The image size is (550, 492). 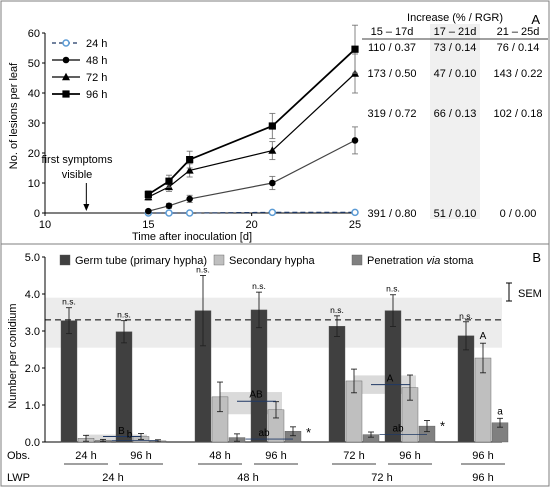 What do you see at coordinates (112, 478) in the screenshot?
I see `lwp-label: 24 h` at bounding box center [112, 478].